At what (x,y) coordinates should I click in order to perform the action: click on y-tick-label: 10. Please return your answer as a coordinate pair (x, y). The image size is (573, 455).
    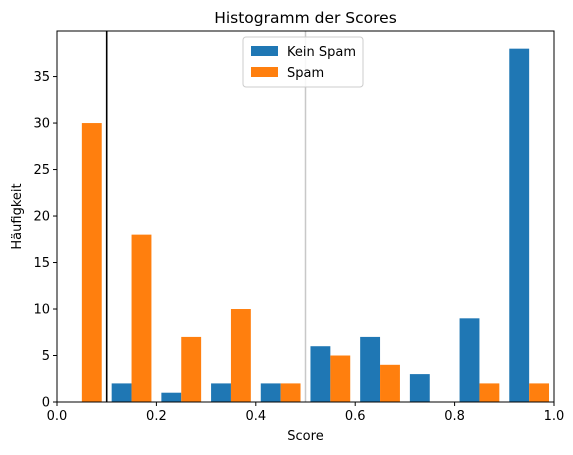
    Looking at the image, I should click on (41, 310).